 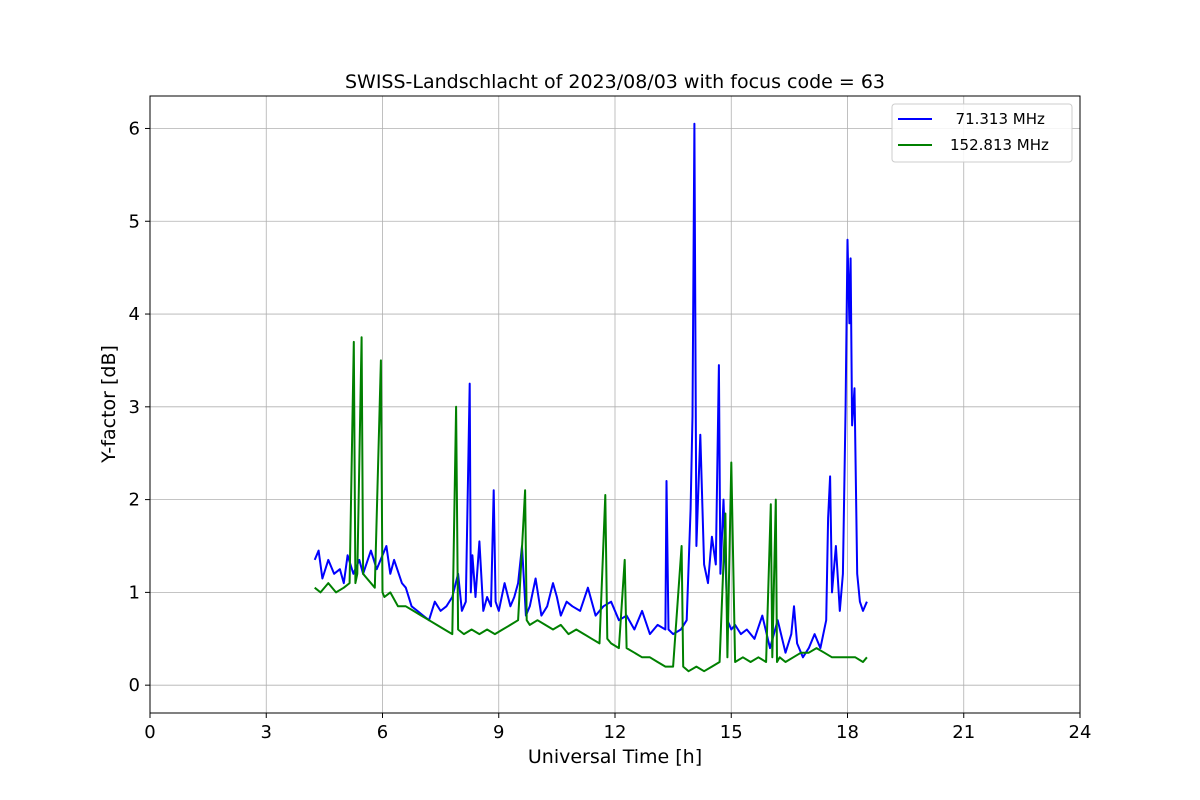 What do you see at coordinates (999, 145) in the screenshot?
I see `legend-entry-152mhz: 152.813 MHz` at bounding box center [999, 145].